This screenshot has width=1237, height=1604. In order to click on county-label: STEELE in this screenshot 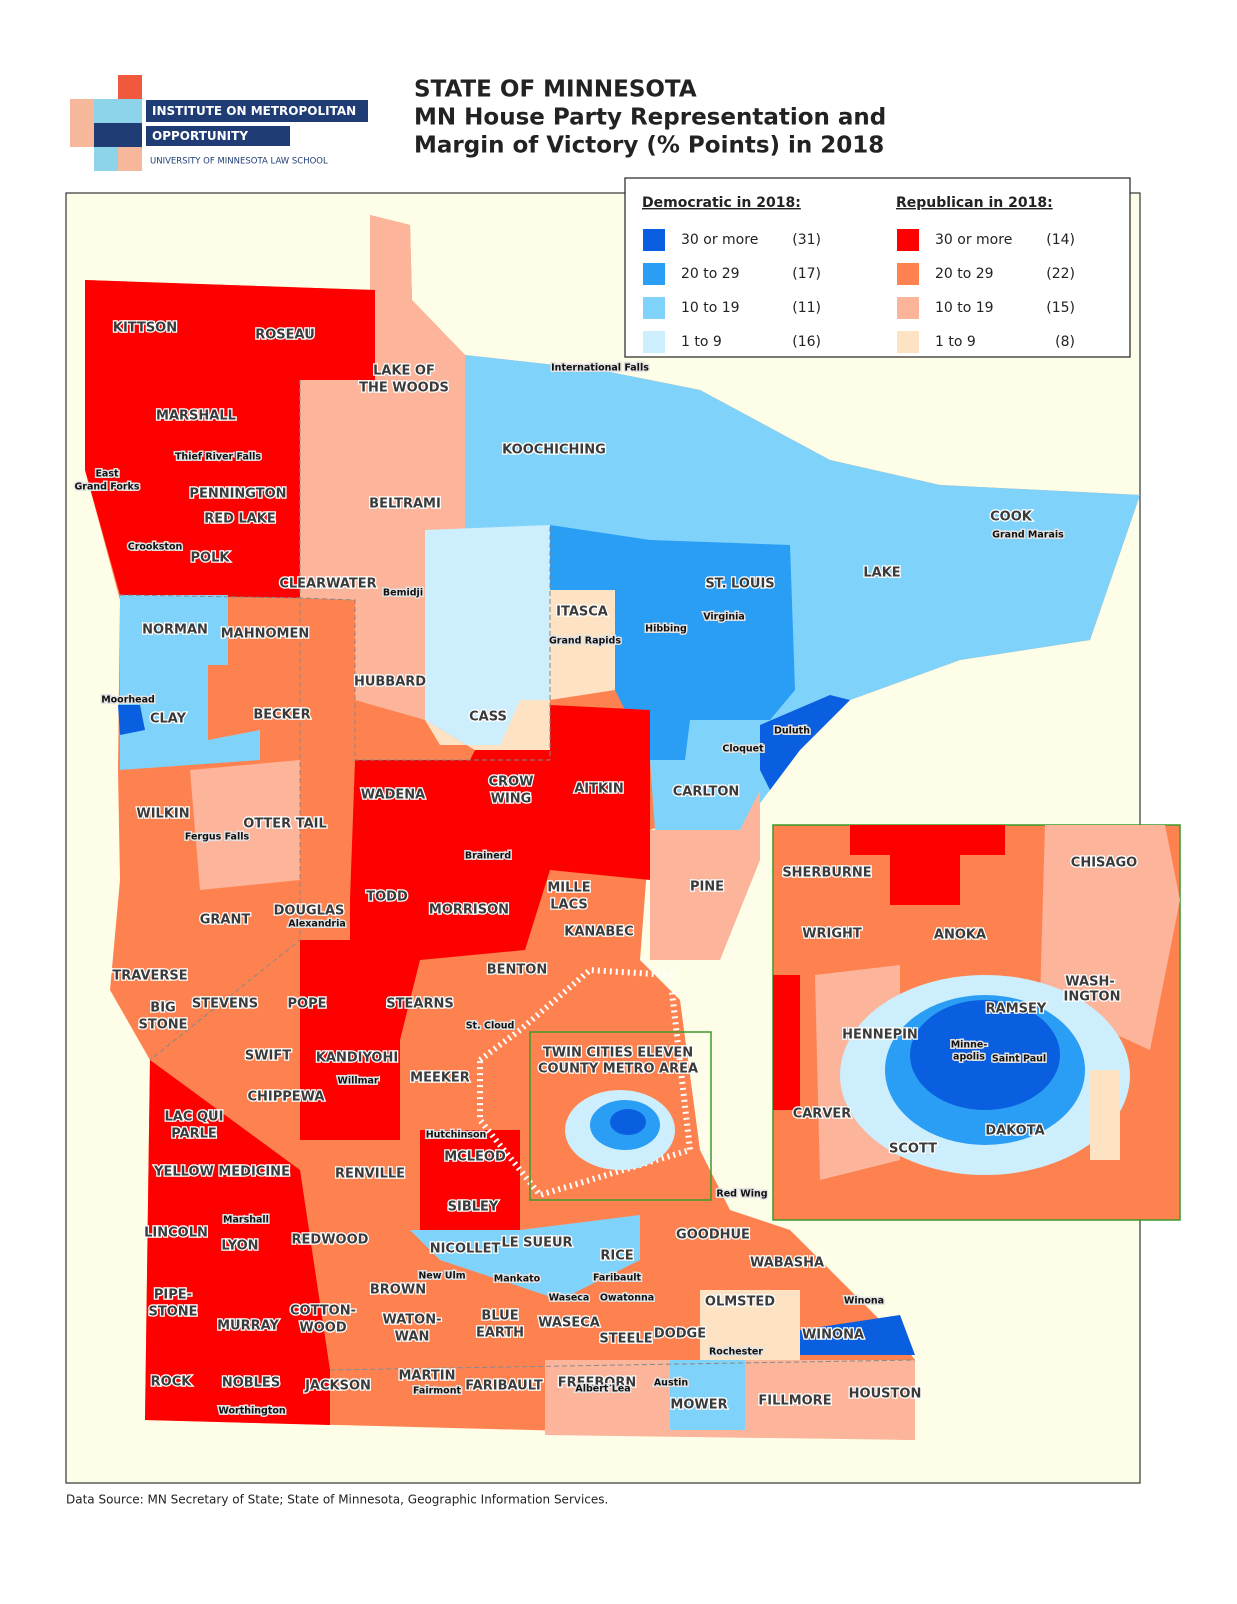, I will do `click(625, 1339)`.